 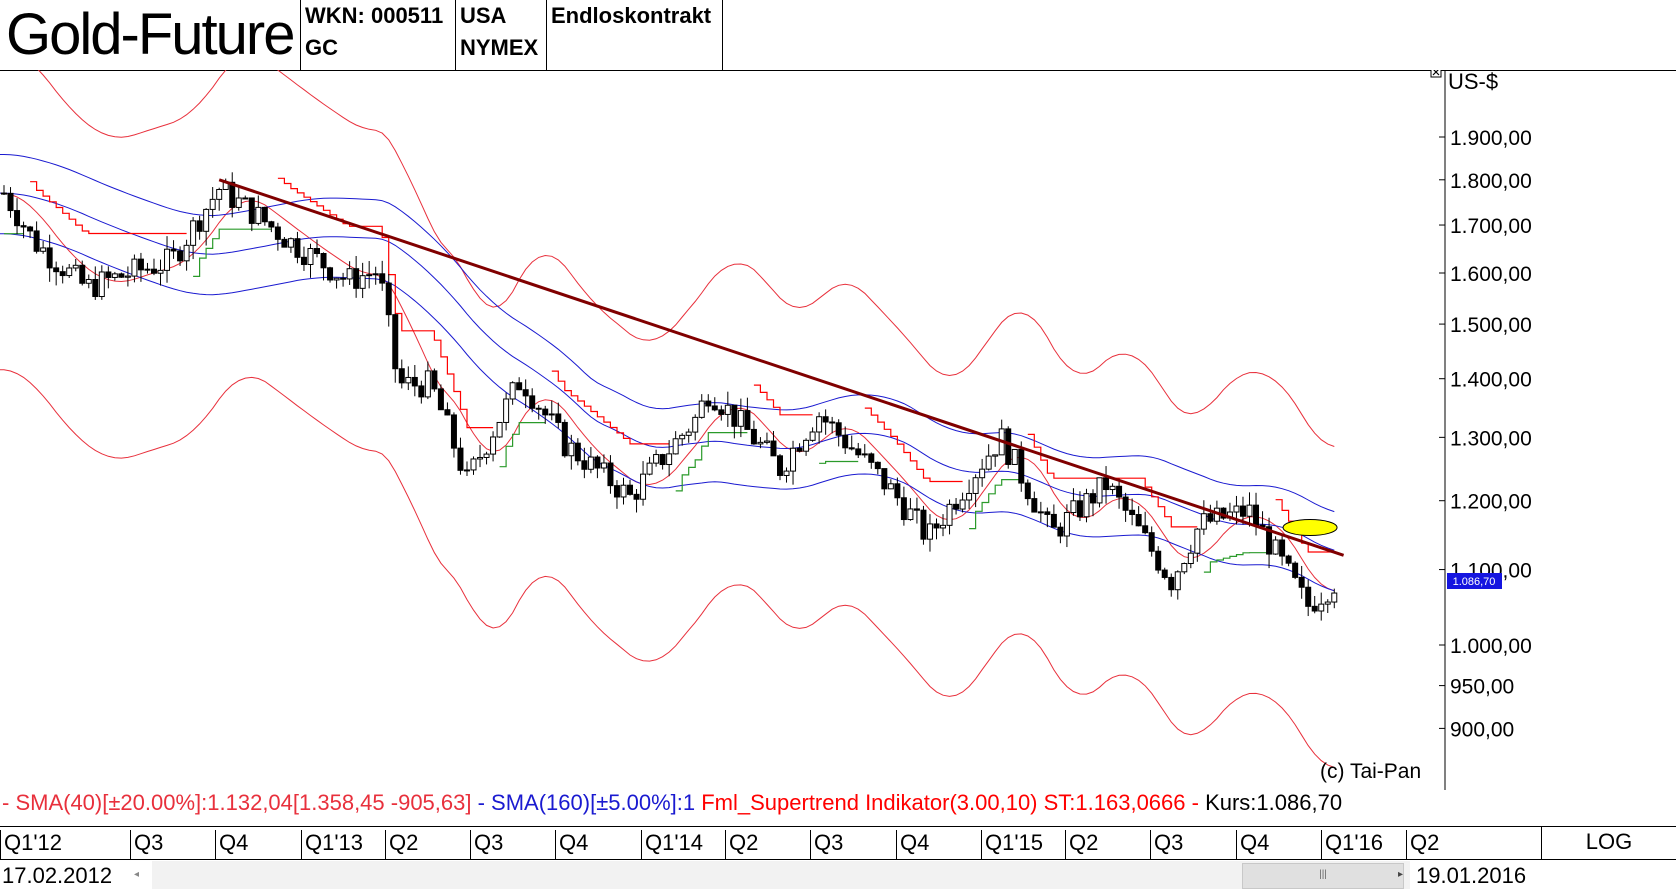 I want to click on close-icon, so click(x=1436, y=74).